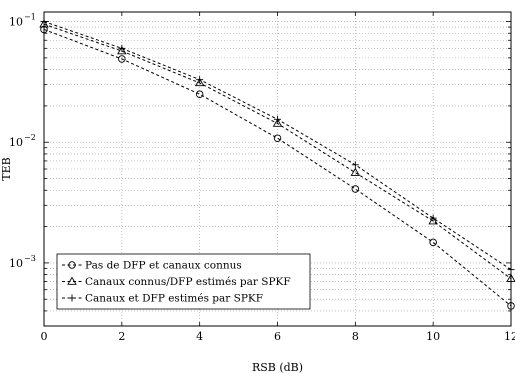 This screenshot has height=374, width=515. Describe the element at coordinates (433, 336) in the screenshot. I see `x-tick-label: 10` at that location.